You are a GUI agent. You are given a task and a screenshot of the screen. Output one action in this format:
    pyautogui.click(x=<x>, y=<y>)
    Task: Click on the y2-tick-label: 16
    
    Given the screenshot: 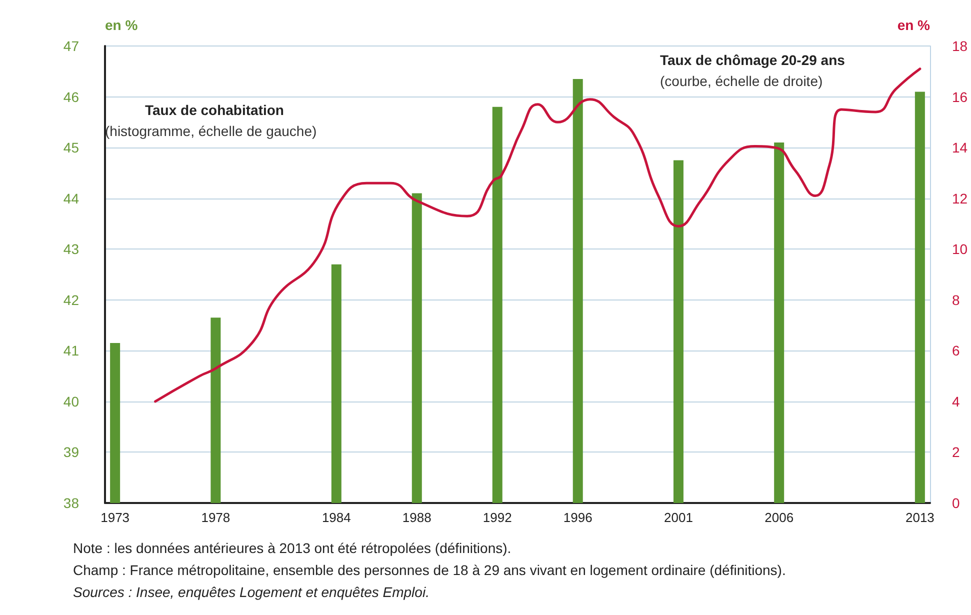 What is the action you would take?
    pyautogui.click(x=960, y=96)
    